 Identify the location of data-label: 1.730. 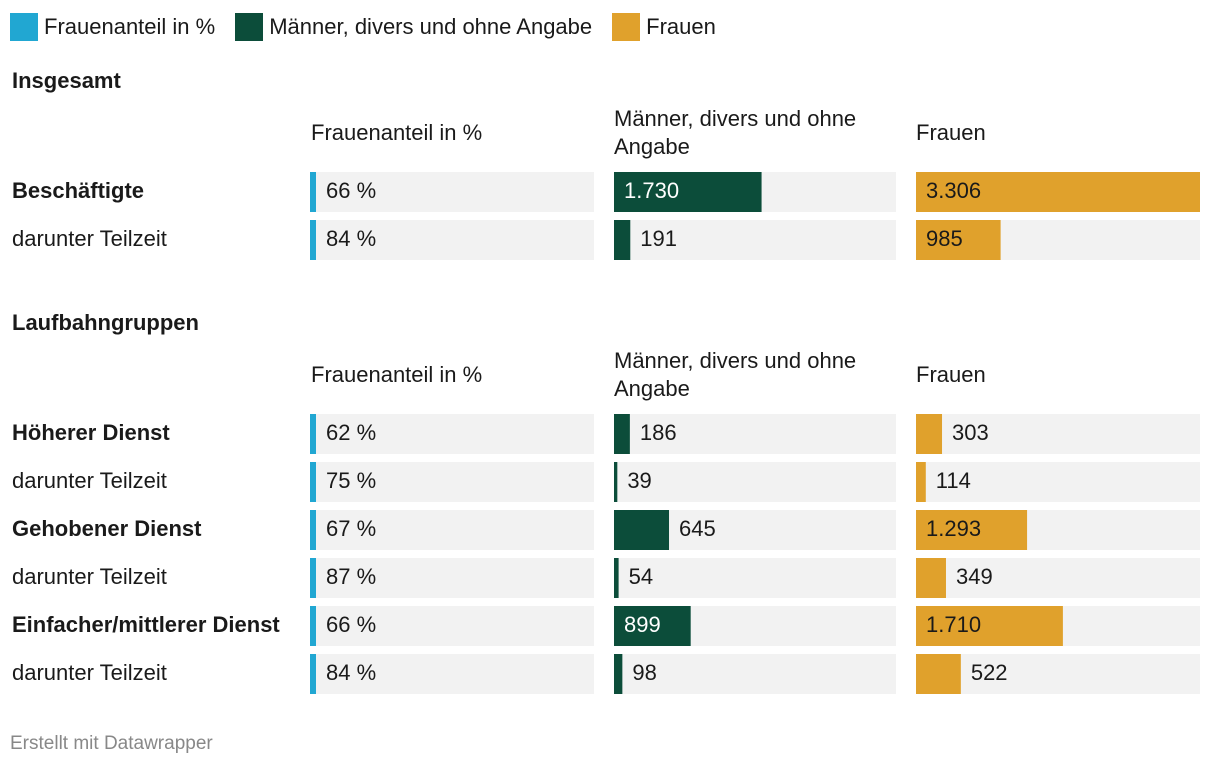
(651, 190).